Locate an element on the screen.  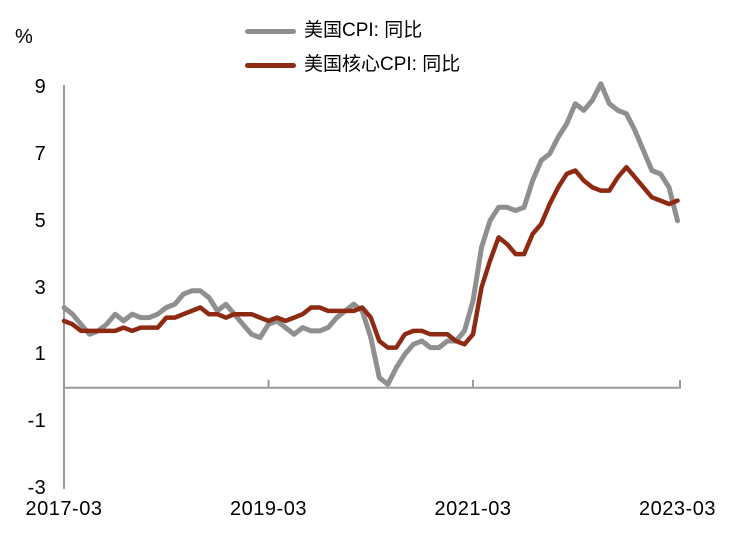
y-tick-label: 3 is located at coordinates (40, 287).